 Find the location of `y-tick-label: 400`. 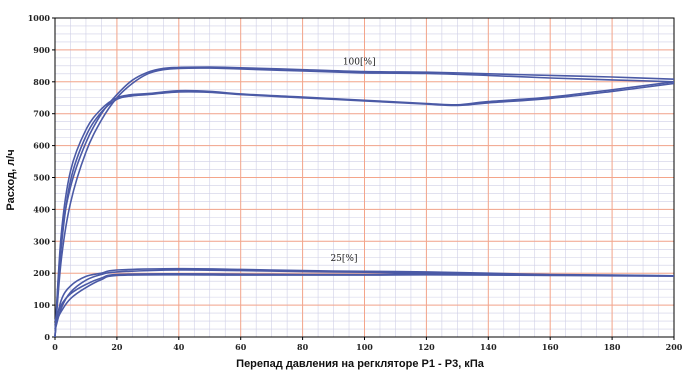

y-tick-label: 400 is located at coordinates (41, 209).